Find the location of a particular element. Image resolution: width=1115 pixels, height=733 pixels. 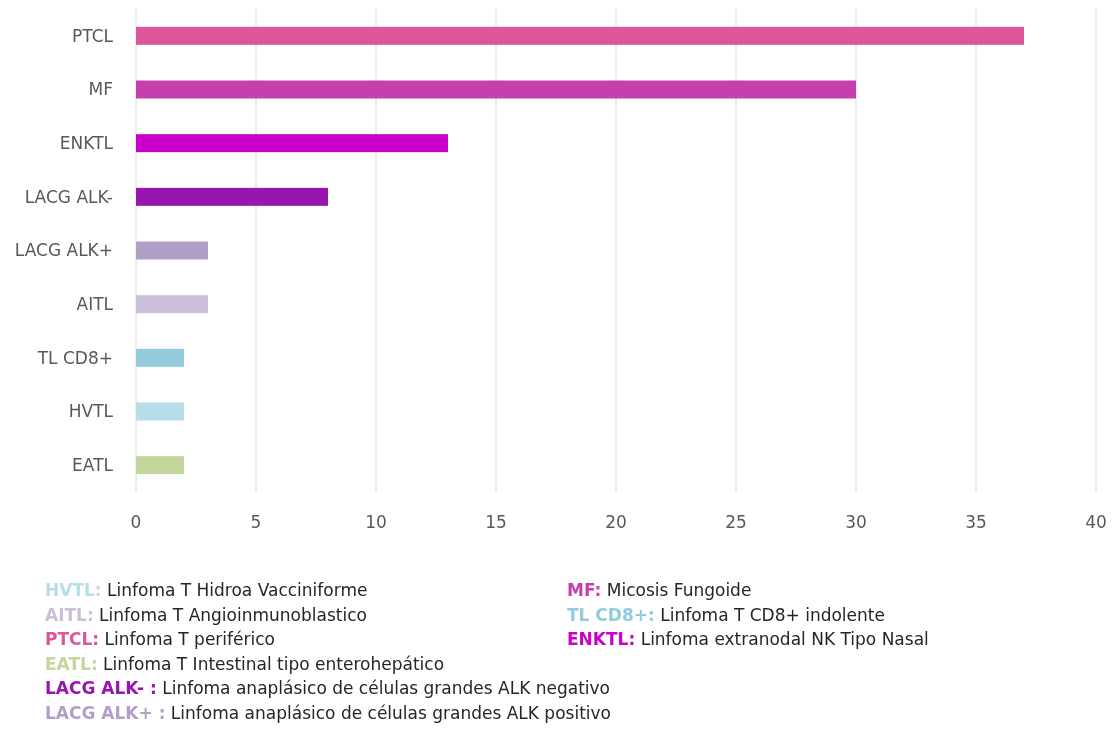

text: HVTL: Linfoma T Hidroa Vacciniforme is located at coordinates (206, 590).